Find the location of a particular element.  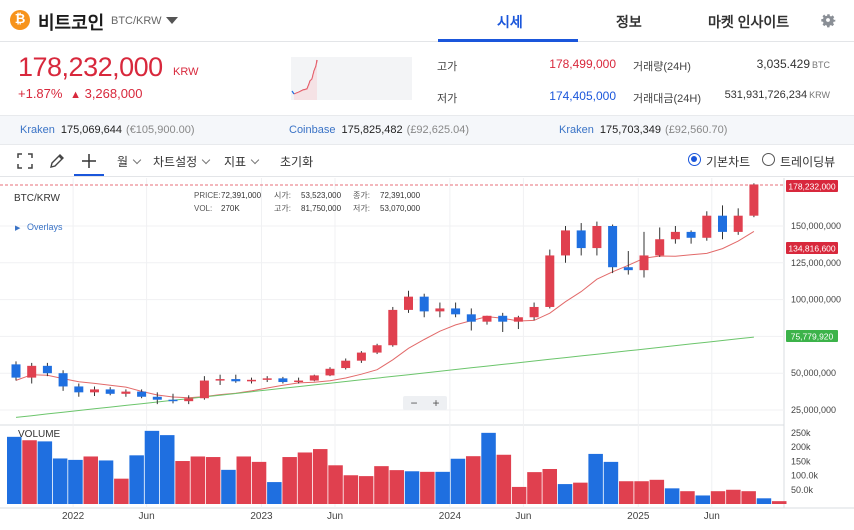

high-value: 178,499,000 is located at coordinates (582, 64).